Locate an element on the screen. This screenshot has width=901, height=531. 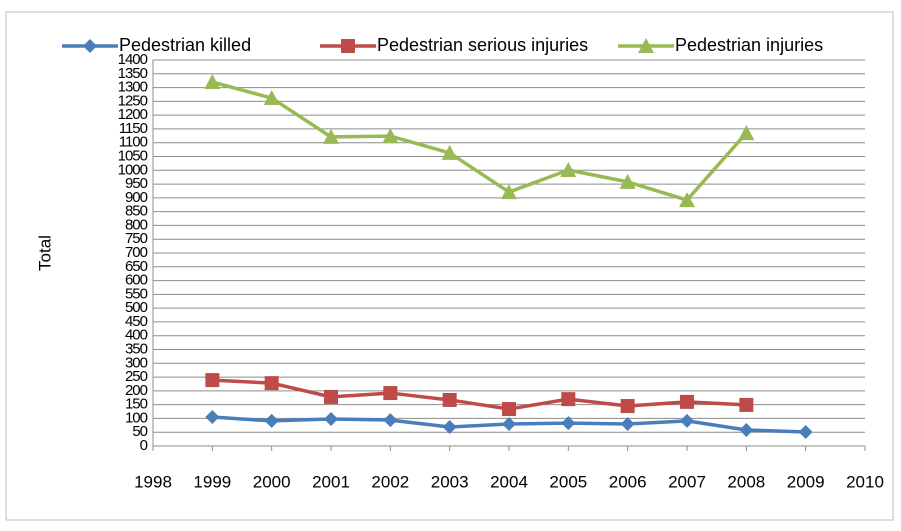
y-tick-label: 200 is located at coordinates (136, 390).